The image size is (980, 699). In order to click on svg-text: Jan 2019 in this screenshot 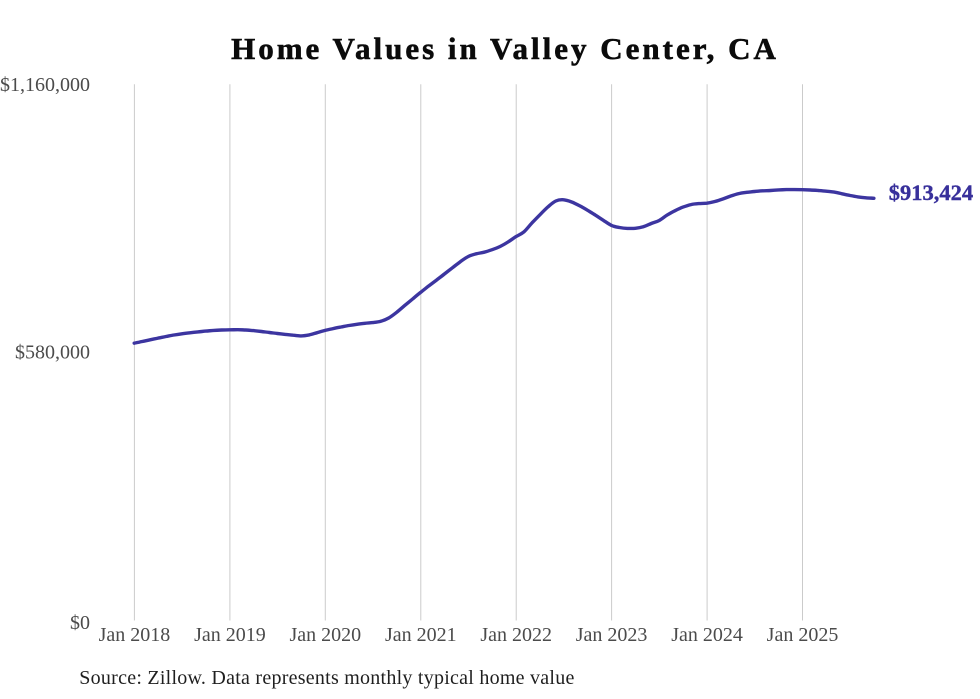, I will do `click(230, 635)`.